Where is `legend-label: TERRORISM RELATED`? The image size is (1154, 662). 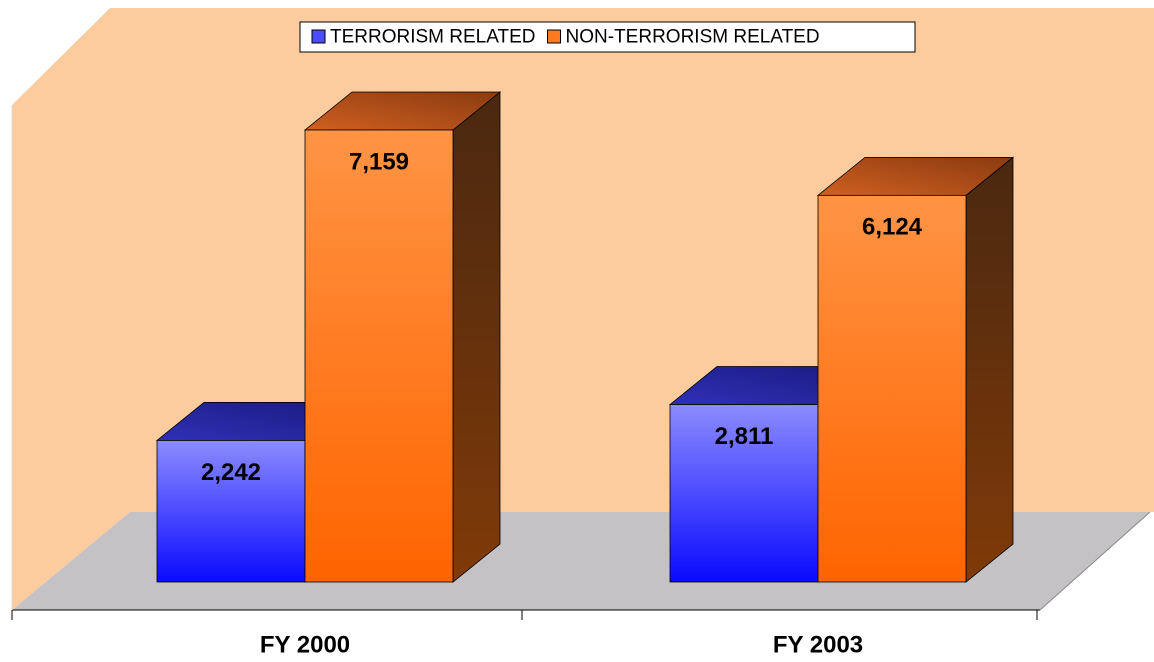
legend-label: TERRORISM RELATED is located at coordinates (433, 37).